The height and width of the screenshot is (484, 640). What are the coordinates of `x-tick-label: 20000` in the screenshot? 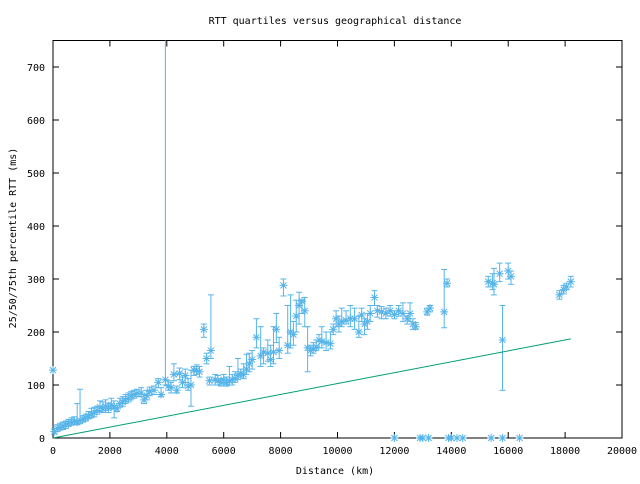 It's located at (622, 451).